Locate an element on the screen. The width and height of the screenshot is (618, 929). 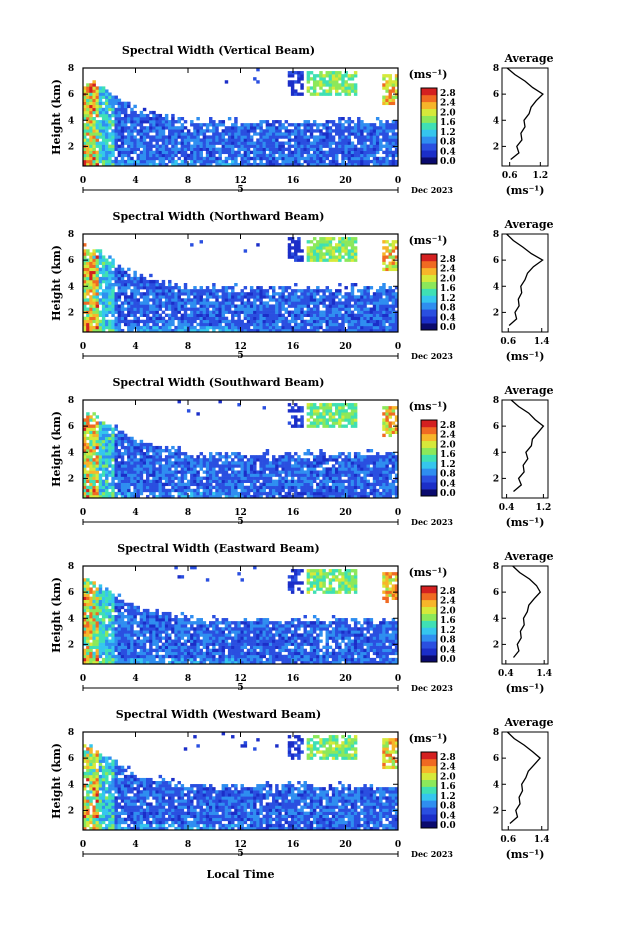
colorbar-tick-label: 1.6 is located at coordinates (448, 123).